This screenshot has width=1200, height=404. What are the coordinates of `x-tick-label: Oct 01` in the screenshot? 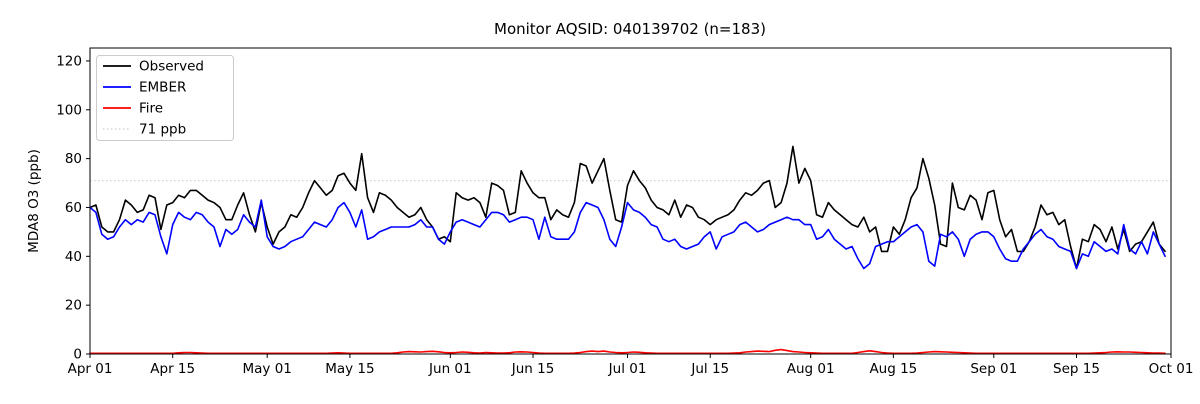 It's located at (1171, 369).